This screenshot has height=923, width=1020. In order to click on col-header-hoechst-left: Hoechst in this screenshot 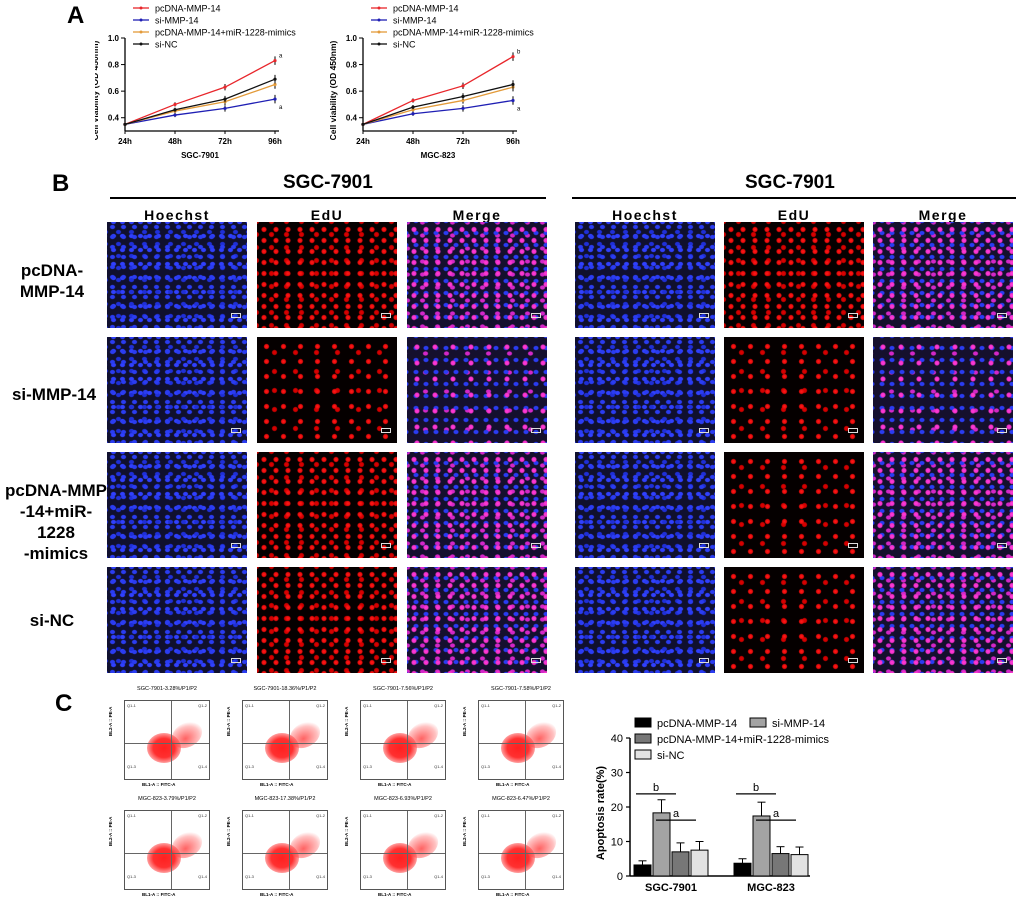, I will do `click(177, 215)`.